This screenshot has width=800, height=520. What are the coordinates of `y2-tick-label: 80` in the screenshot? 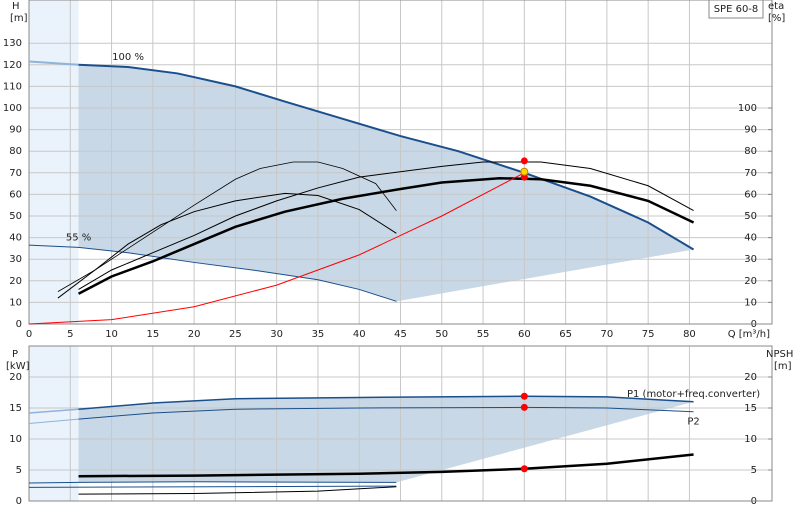 It's located at (750, 151).